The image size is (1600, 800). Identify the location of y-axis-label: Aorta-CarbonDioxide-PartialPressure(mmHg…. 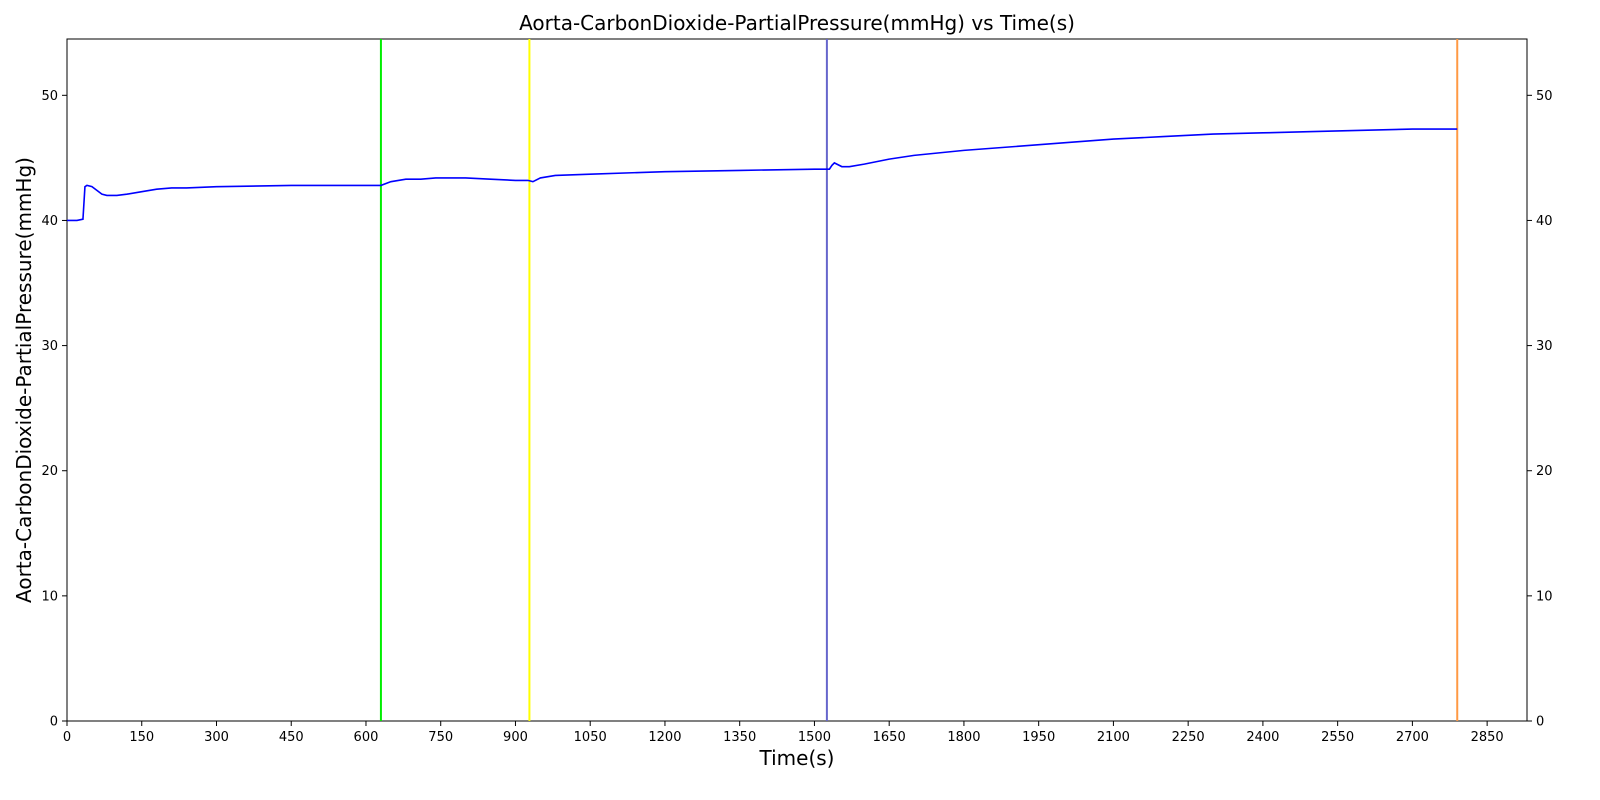
(24, 380).